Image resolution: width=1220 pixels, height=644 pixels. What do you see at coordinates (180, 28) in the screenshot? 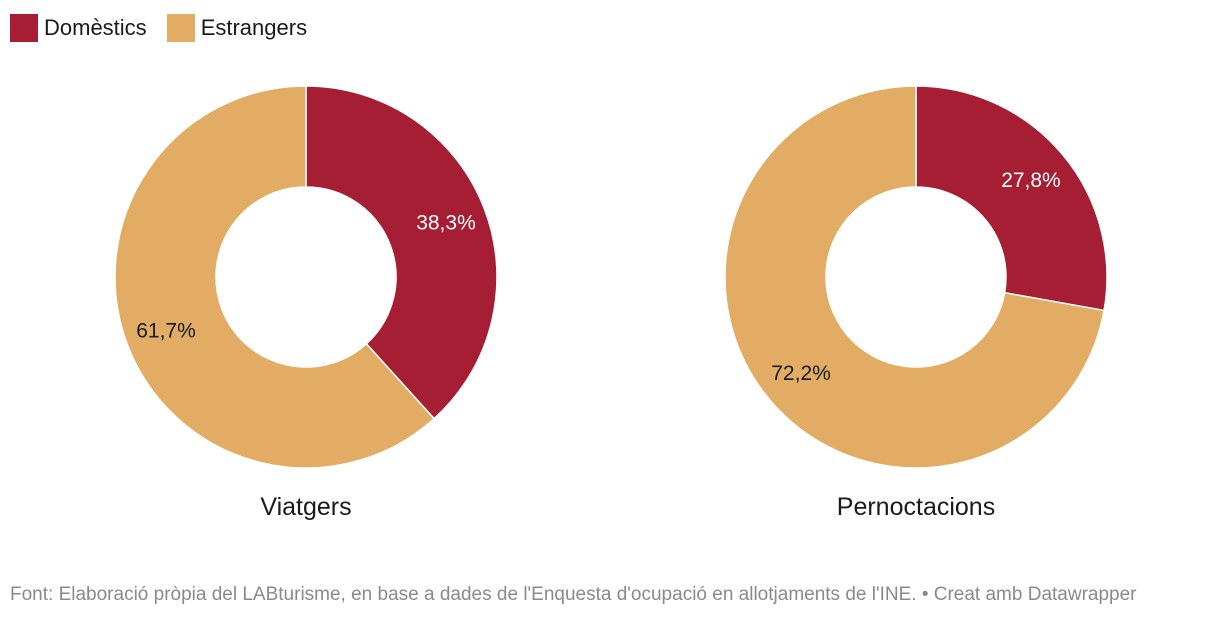
I see `legend-swatch-estrangers` at bounding box center [180, 28].